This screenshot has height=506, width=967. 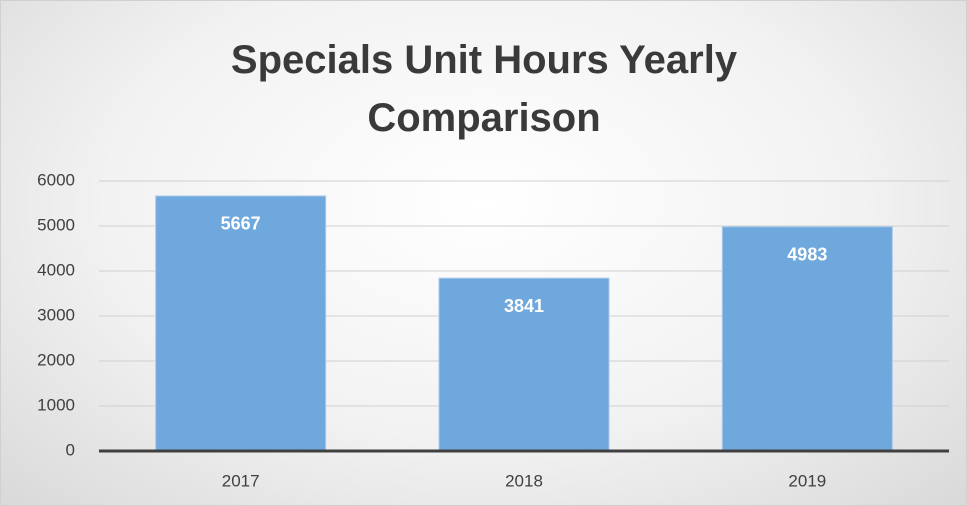 I want to click on x-tick-label: 2019, so click(x=807, y=480).